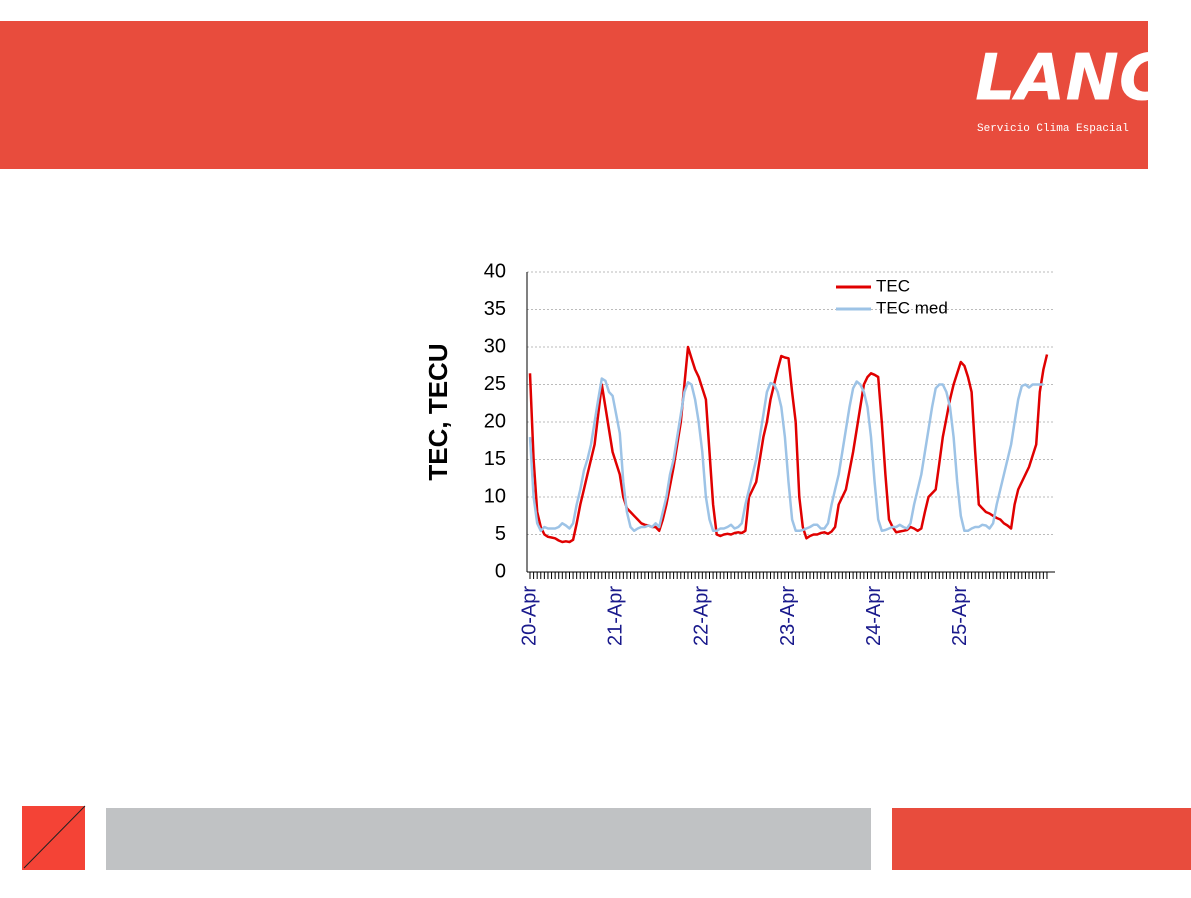  What do you see at coordinates (1053, 129) in the screenshot?
I see `tagline: Servicio Clima Espacial` at bounding box center [1053, 129].